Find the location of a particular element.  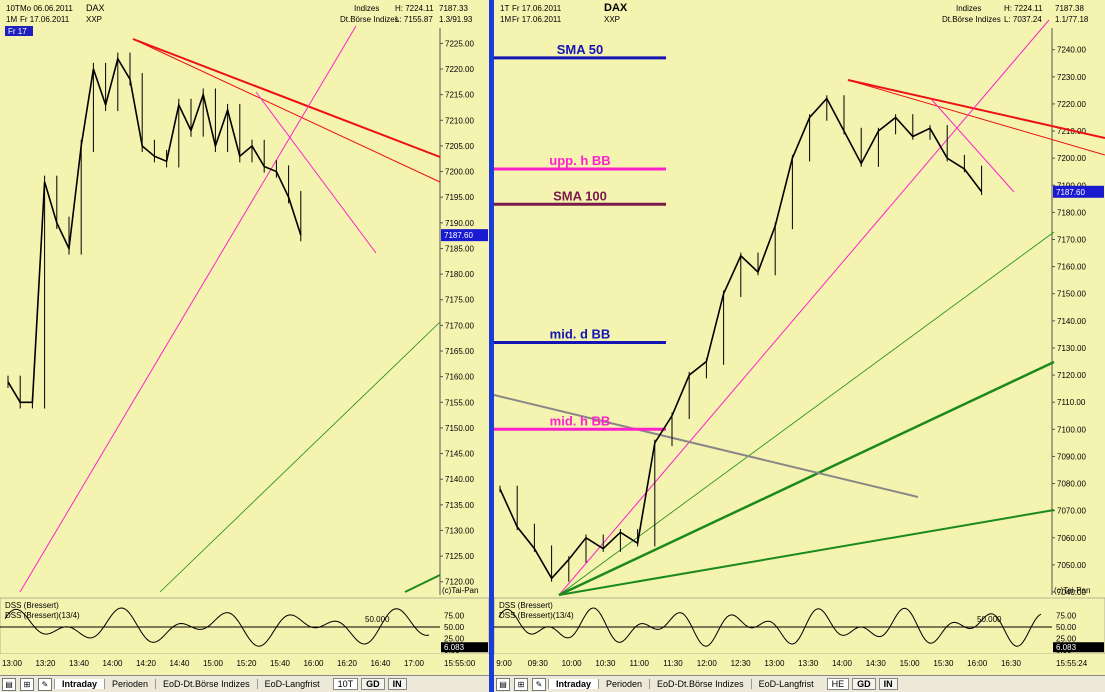

x-tick-label: 12:00 is located at coordinates (707, 663).